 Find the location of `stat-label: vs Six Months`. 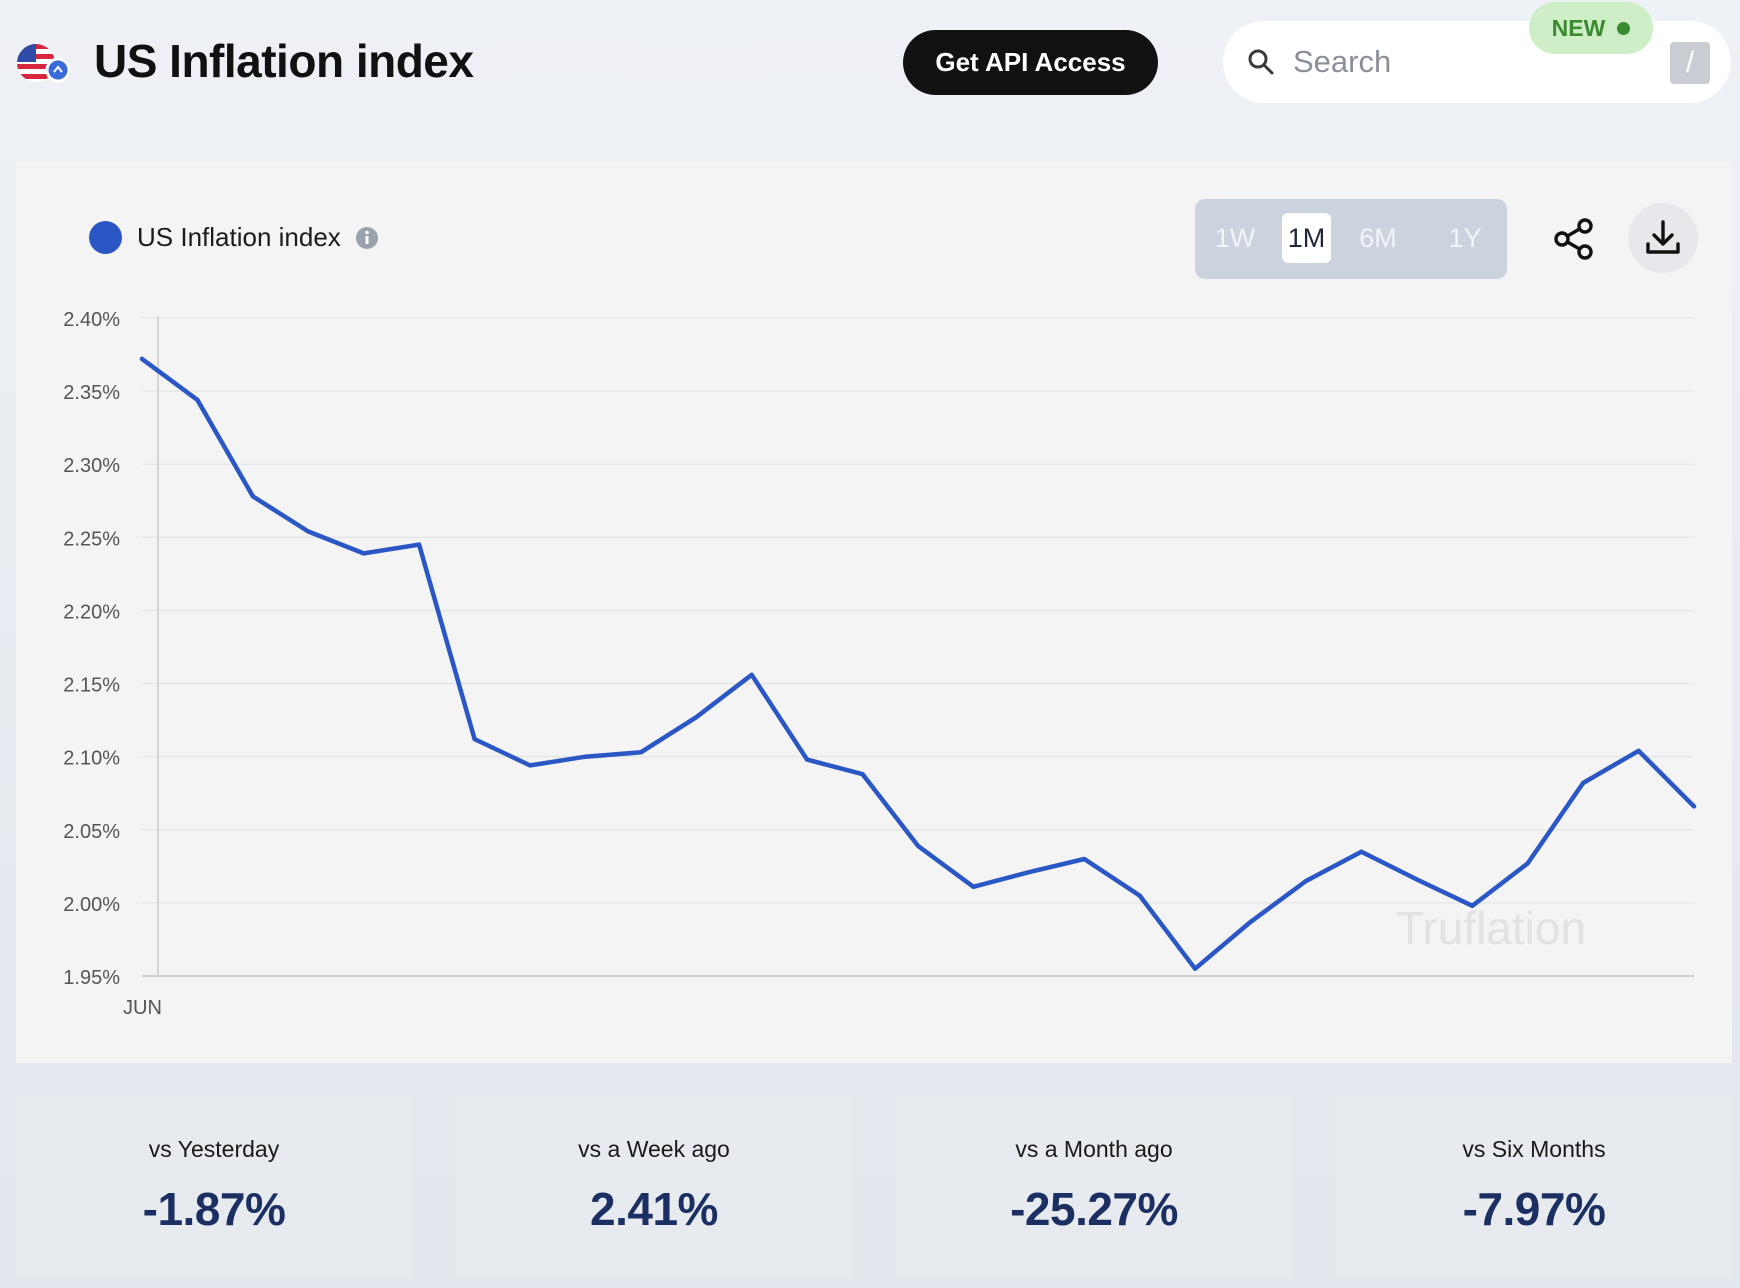

stat-label: vs Six Months is located at coordinates (1534, 1149).